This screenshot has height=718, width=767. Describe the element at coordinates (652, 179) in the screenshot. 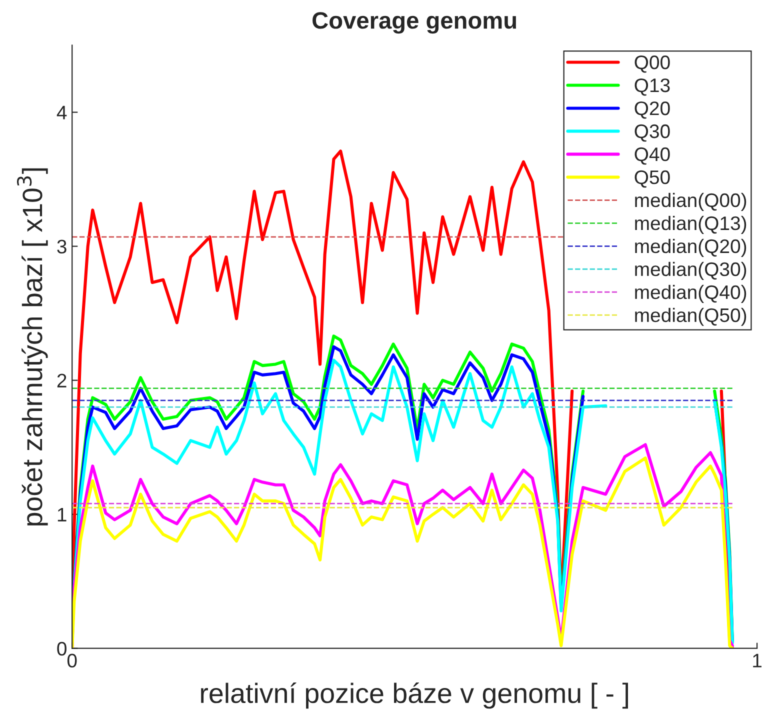

I see `legend-label: Q50` at that location.